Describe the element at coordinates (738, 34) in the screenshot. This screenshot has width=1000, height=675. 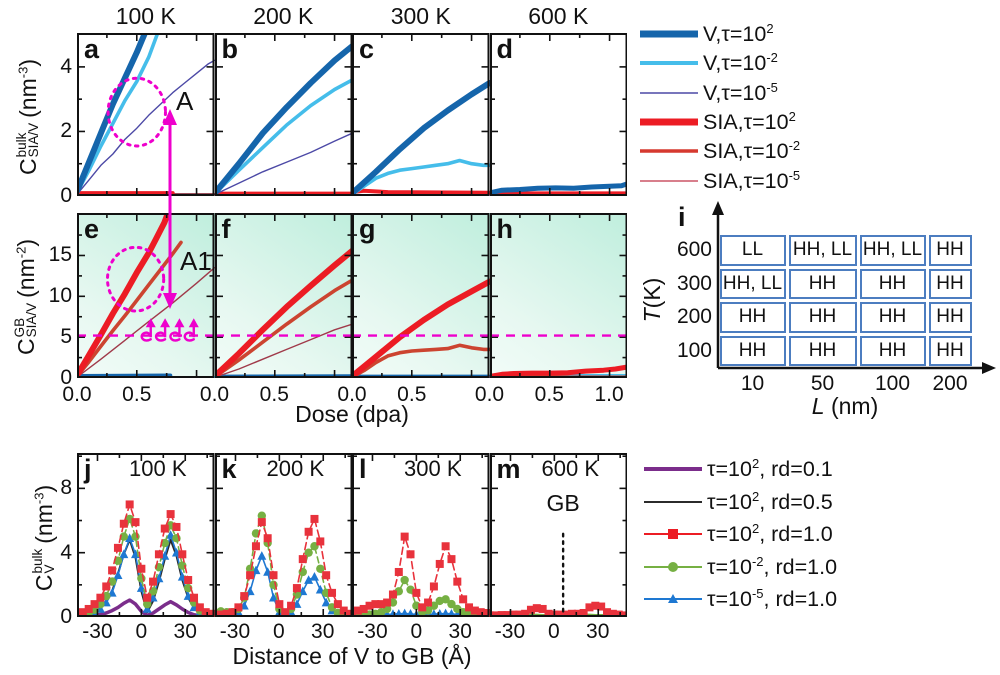
I see `legend-label: V,τ=102` at that location.